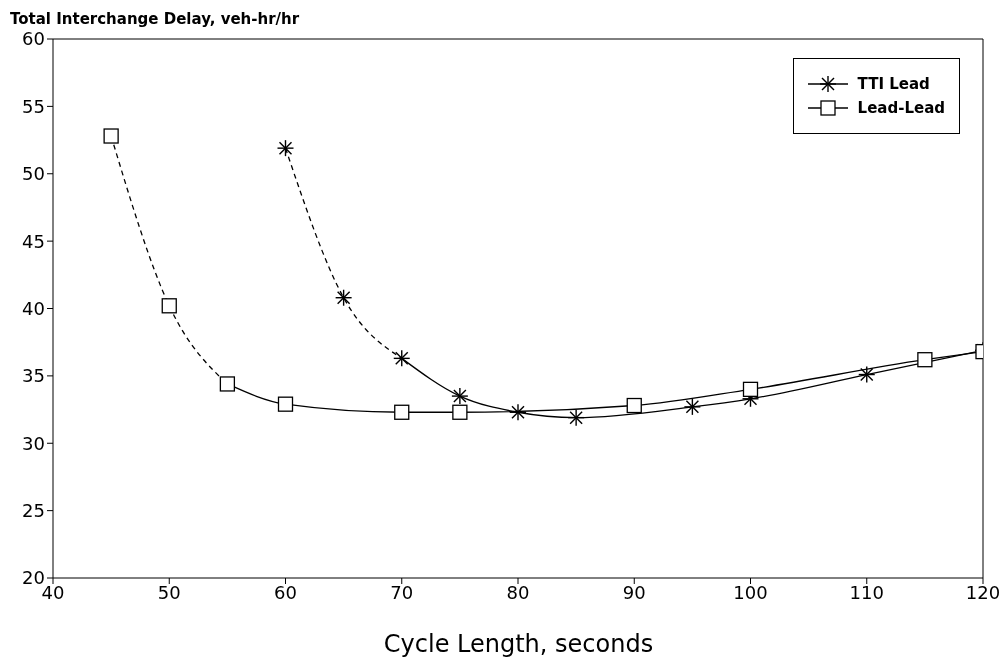  What do you see at coordinates (750, 592) in the screenshot?
I see `x-tick-label: 100` at bounding box center [750, 592].